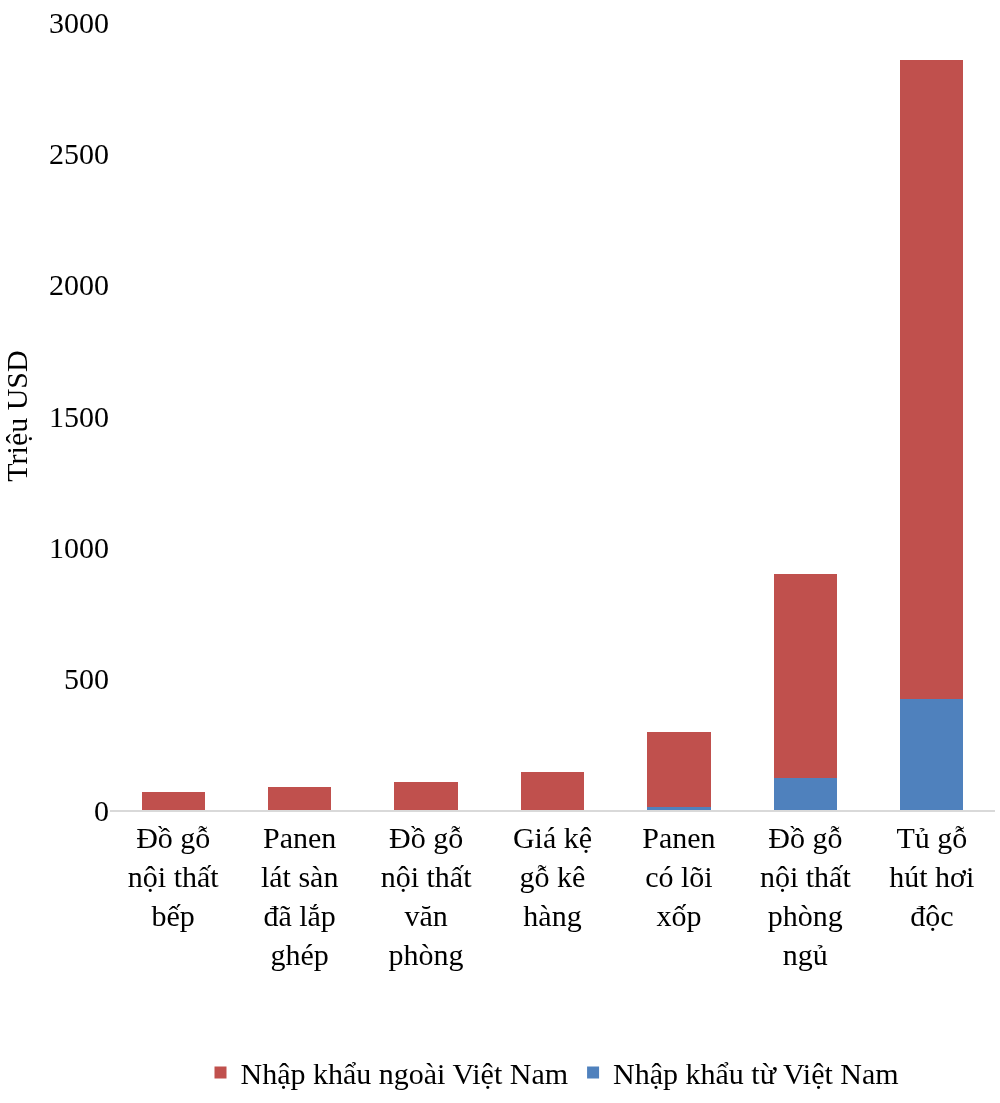  What do you see at coordinates (101, 810) in the screenshot?
I see `y-tick-label: 0` at bounding box center [101, 810].